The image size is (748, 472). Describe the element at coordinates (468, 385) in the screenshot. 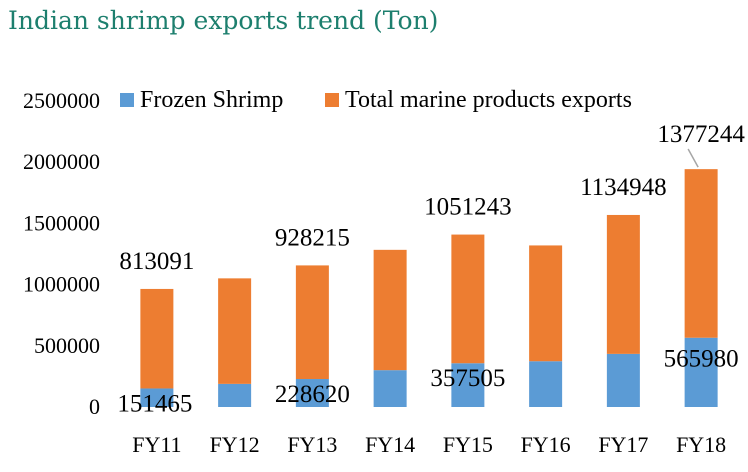

I see `bar-frozen-shrimp-fy15` at that location.